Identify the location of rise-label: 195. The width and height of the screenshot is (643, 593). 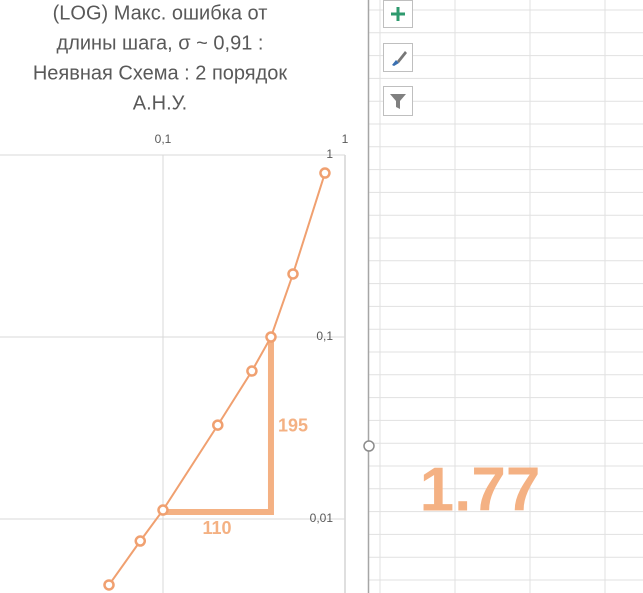
(293, 425).